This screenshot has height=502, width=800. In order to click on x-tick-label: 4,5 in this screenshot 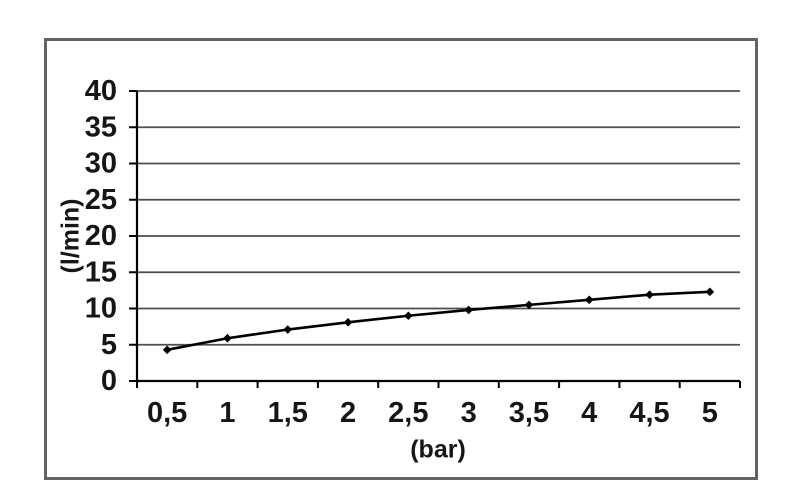, I will do `click(649, 413)`.